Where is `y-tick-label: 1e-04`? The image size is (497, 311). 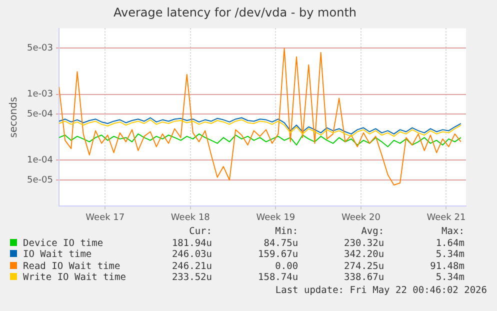
y-tick-label: 1e-04 is located at coordinates (40, 161).